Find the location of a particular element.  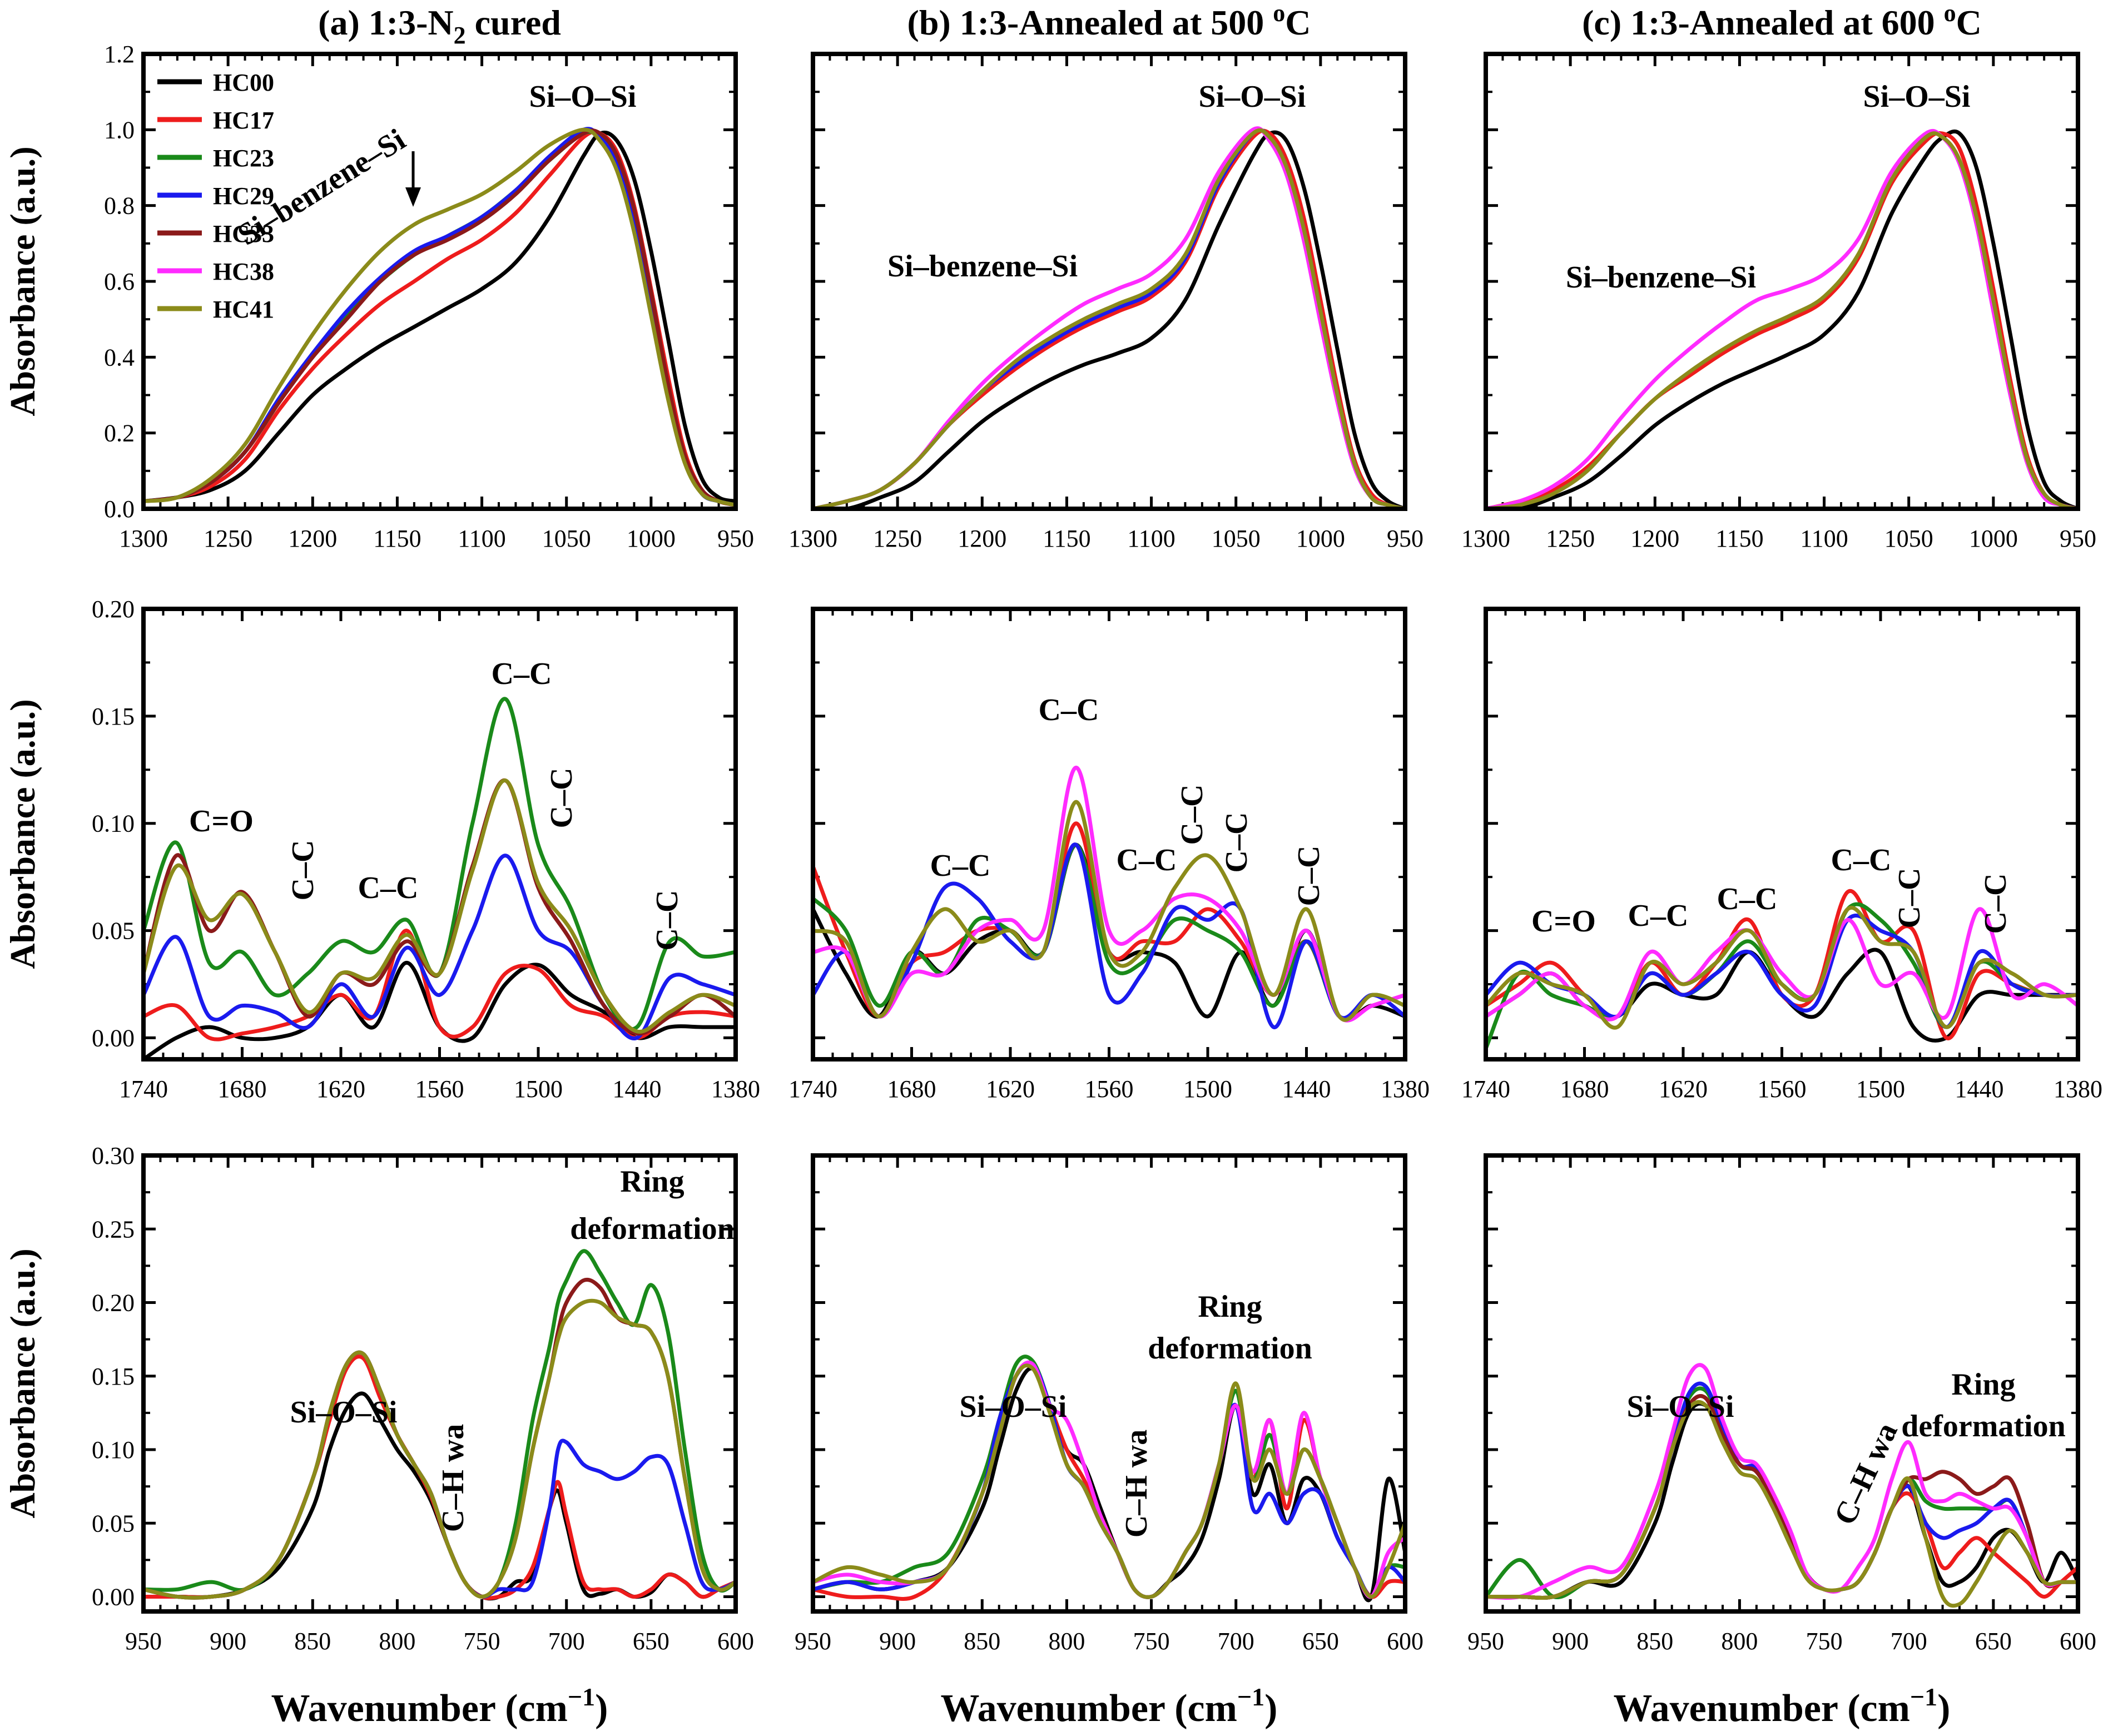

x-tick-label: 850 is located at coordinates (1654, 1641).